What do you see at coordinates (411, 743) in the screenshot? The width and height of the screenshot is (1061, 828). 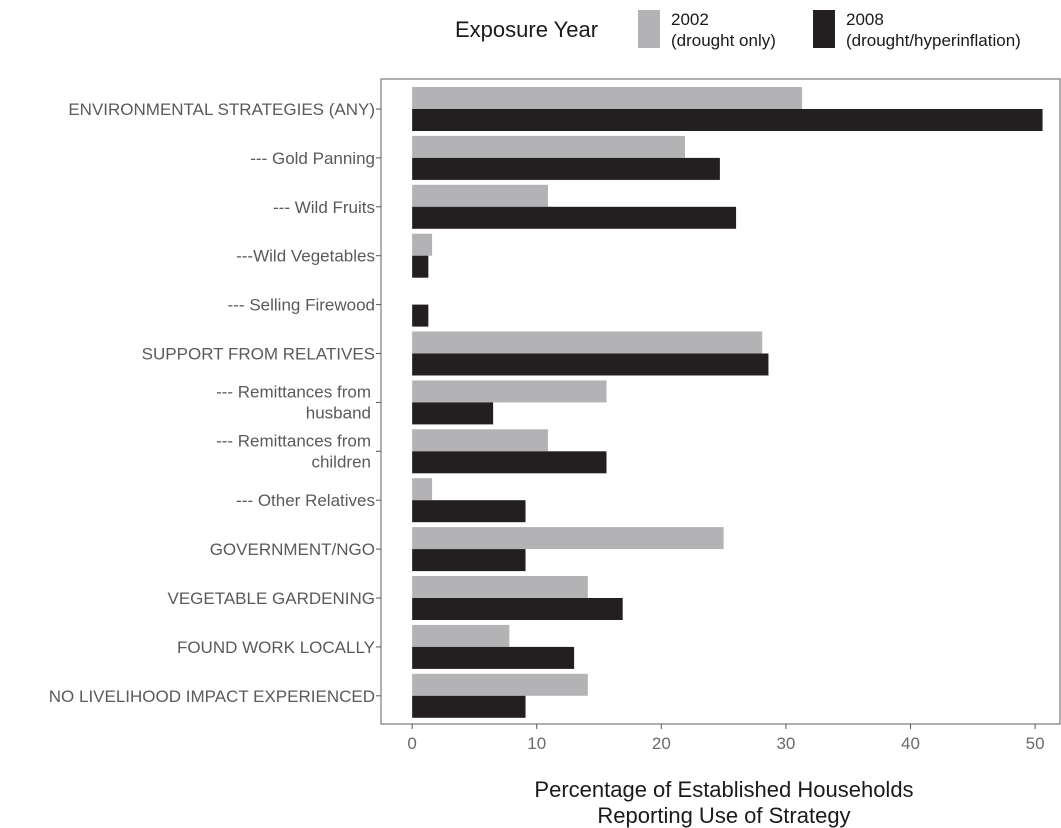 I see `x-tick-label: 0` at bounding box center [411, 743].